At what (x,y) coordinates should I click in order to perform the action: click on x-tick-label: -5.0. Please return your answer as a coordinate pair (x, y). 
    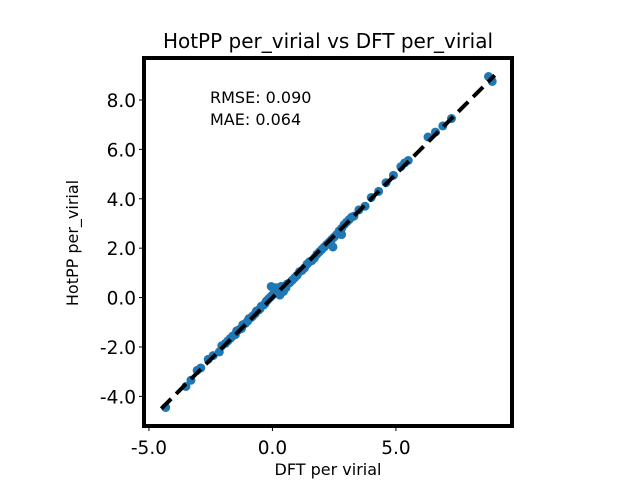
    Looking at the image, I should click on (149, 448).